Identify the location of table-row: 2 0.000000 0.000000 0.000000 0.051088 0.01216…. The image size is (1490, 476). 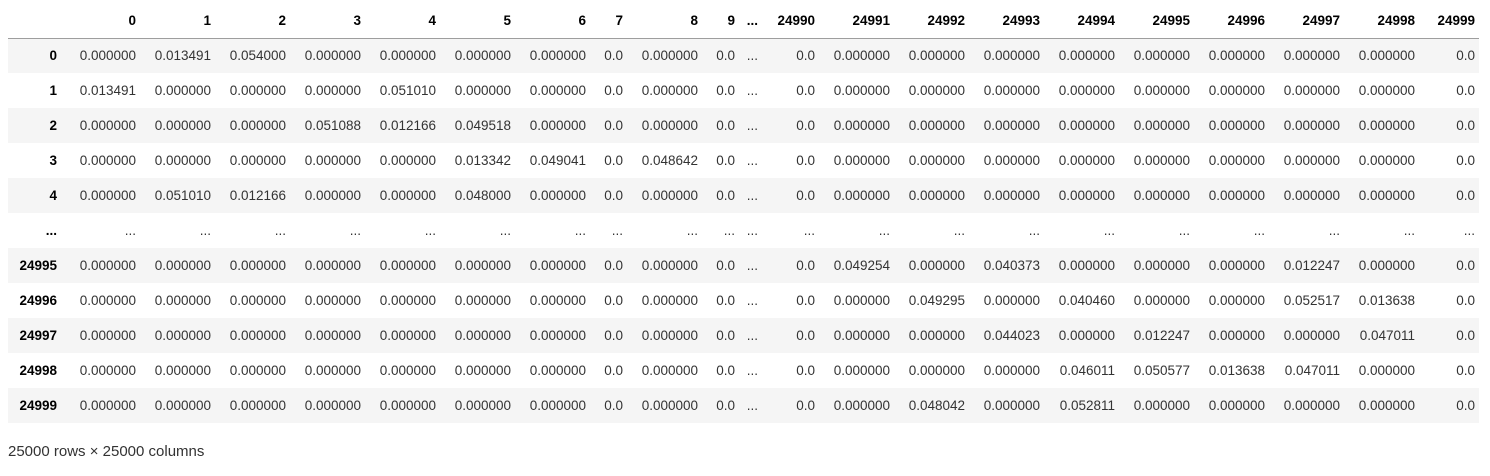
(743, 125).